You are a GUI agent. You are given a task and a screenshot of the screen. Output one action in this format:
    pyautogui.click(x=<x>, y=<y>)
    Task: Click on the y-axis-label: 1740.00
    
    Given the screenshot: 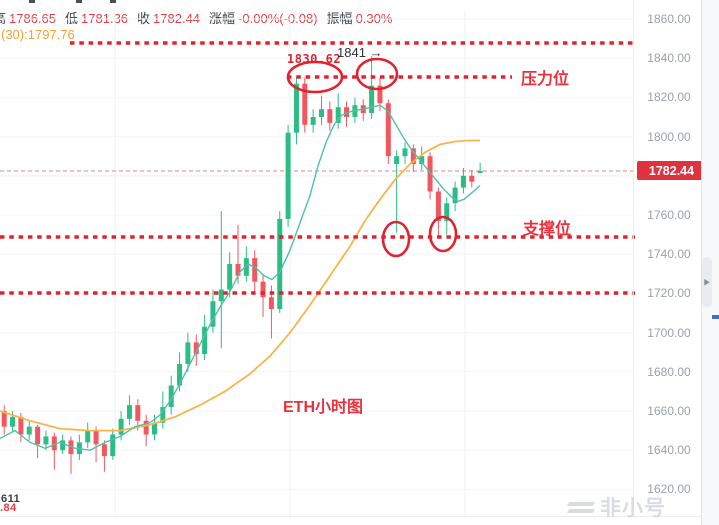 What is the action you would take?
    pyautogui.click(x=669, y=254)
    